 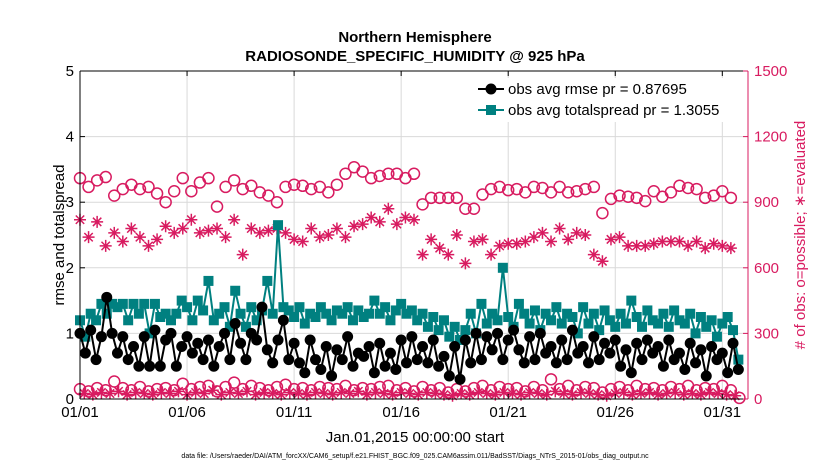 I want to click on chart-title: Northern Hemisphere, so click(x=414, y=37).